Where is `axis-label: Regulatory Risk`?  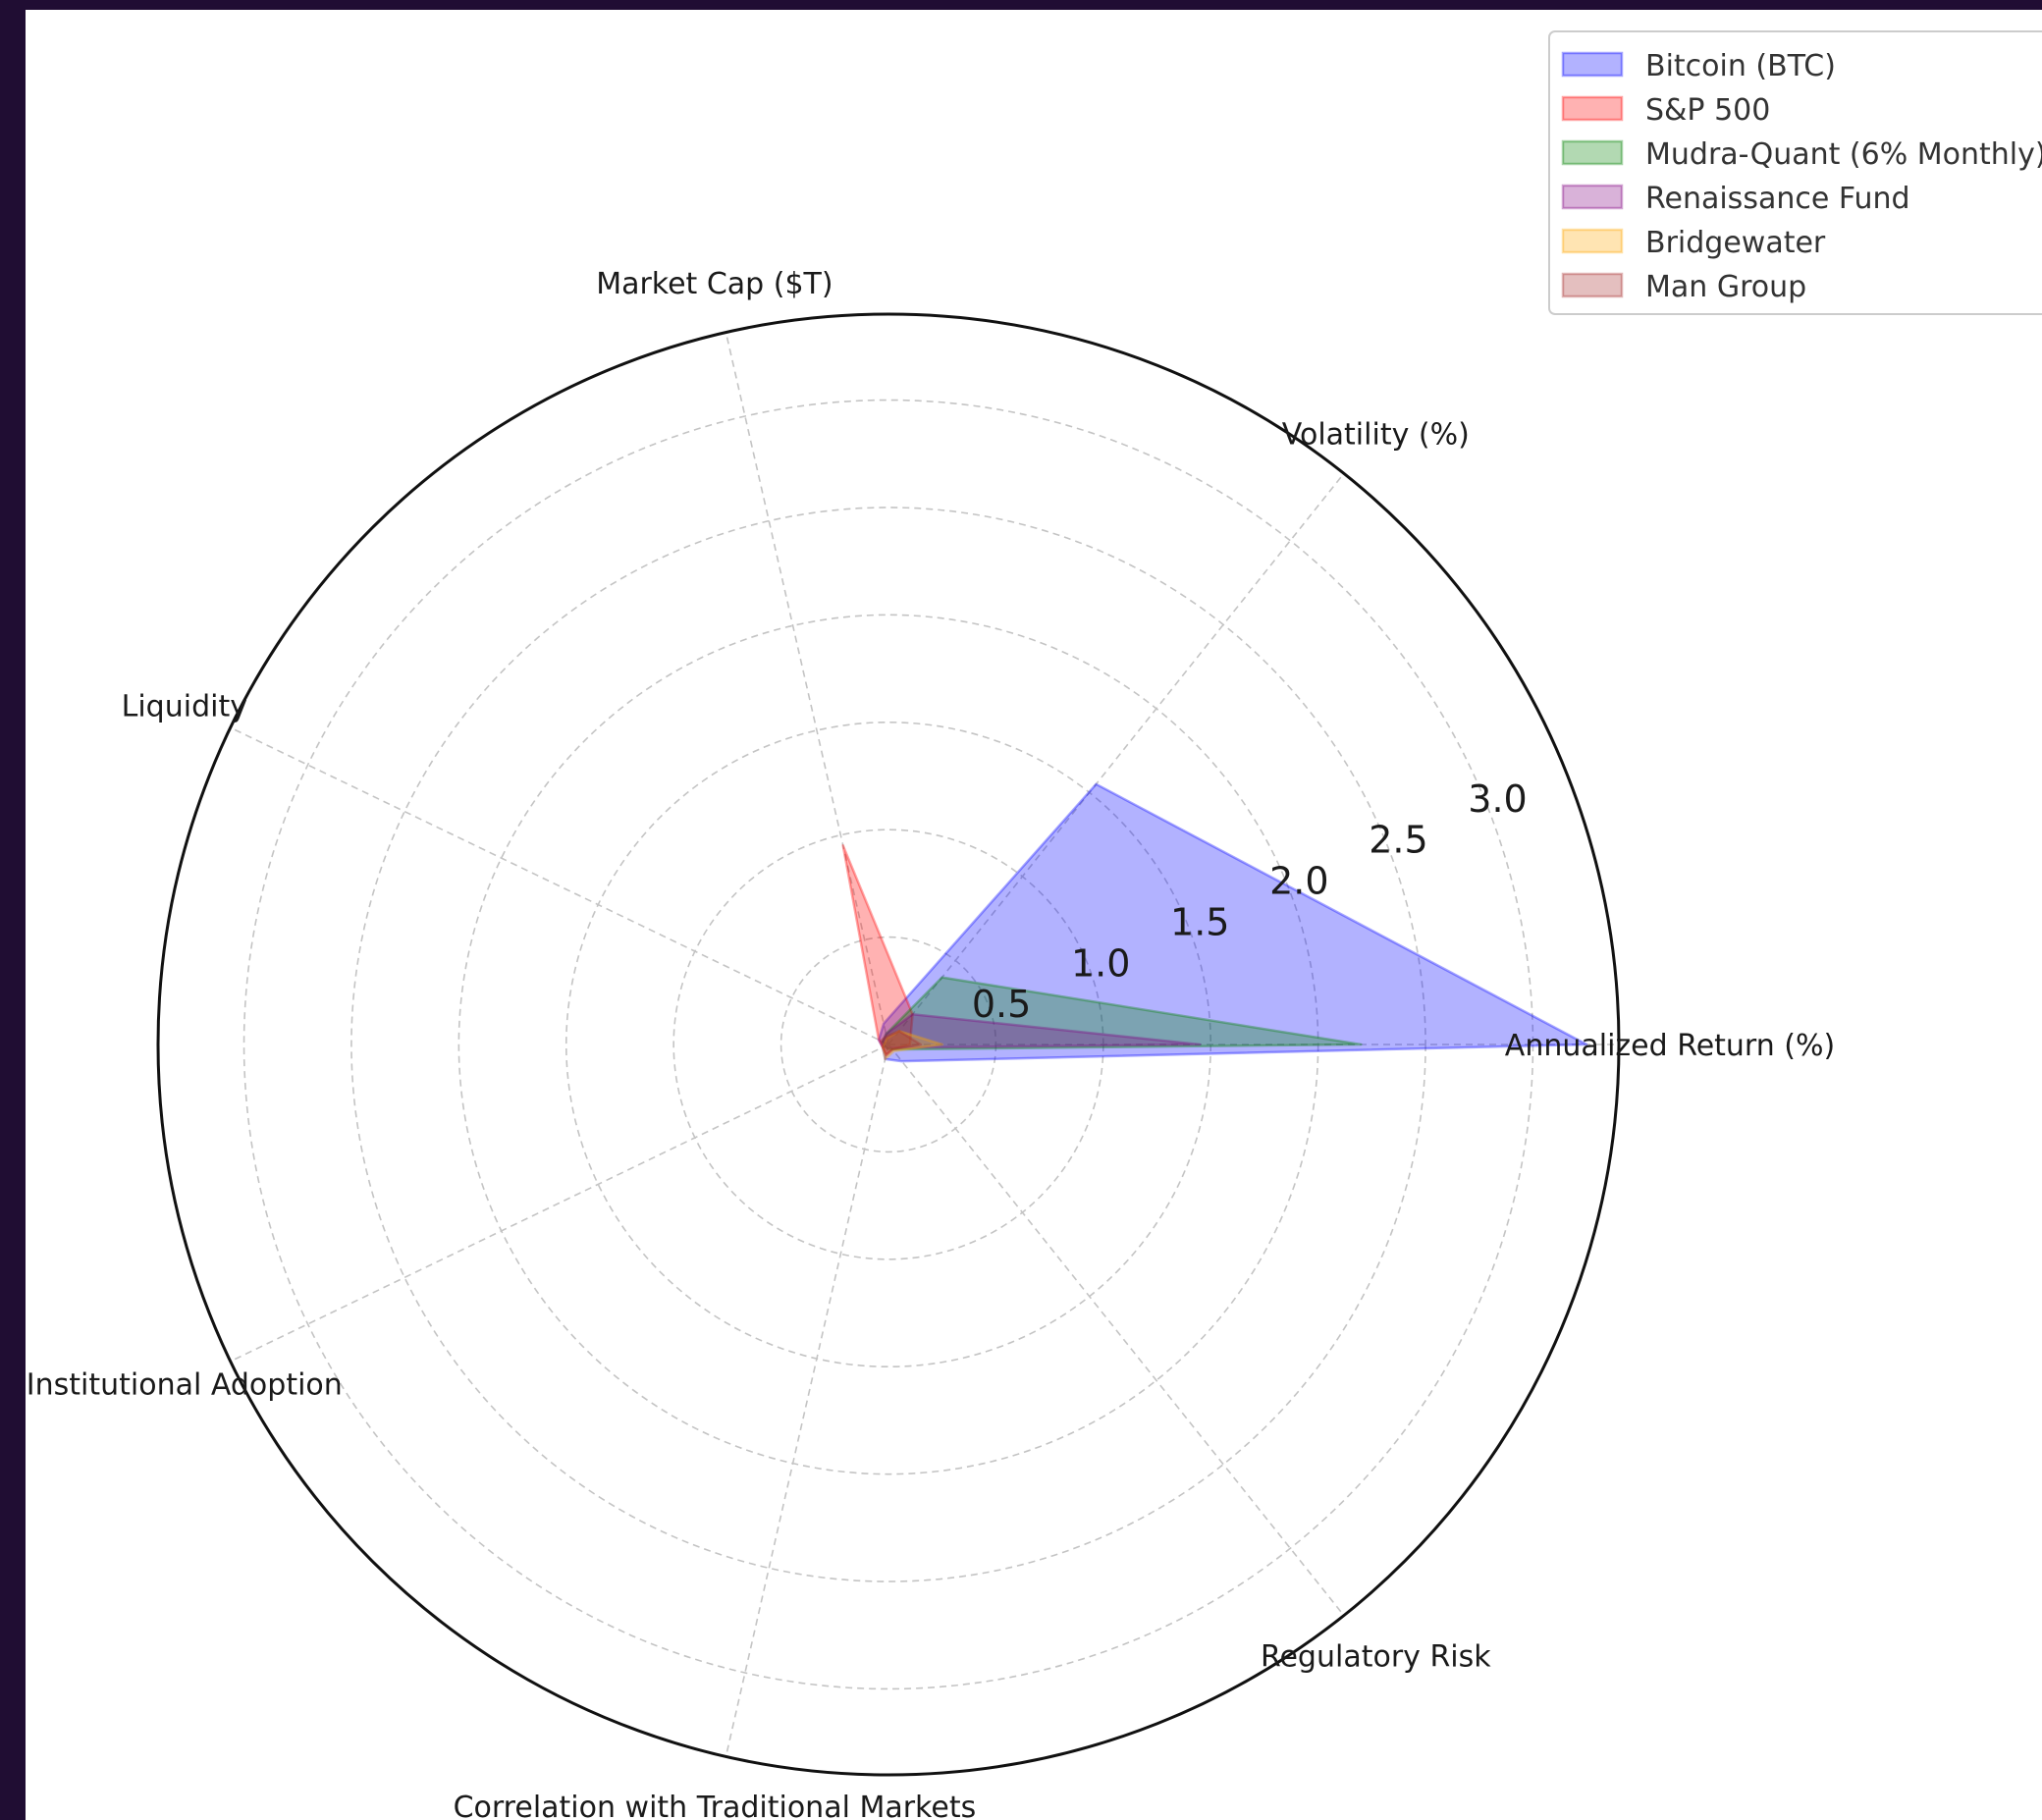
axis-label: Regulatory Risk is located at coordinates (1376, 1656).